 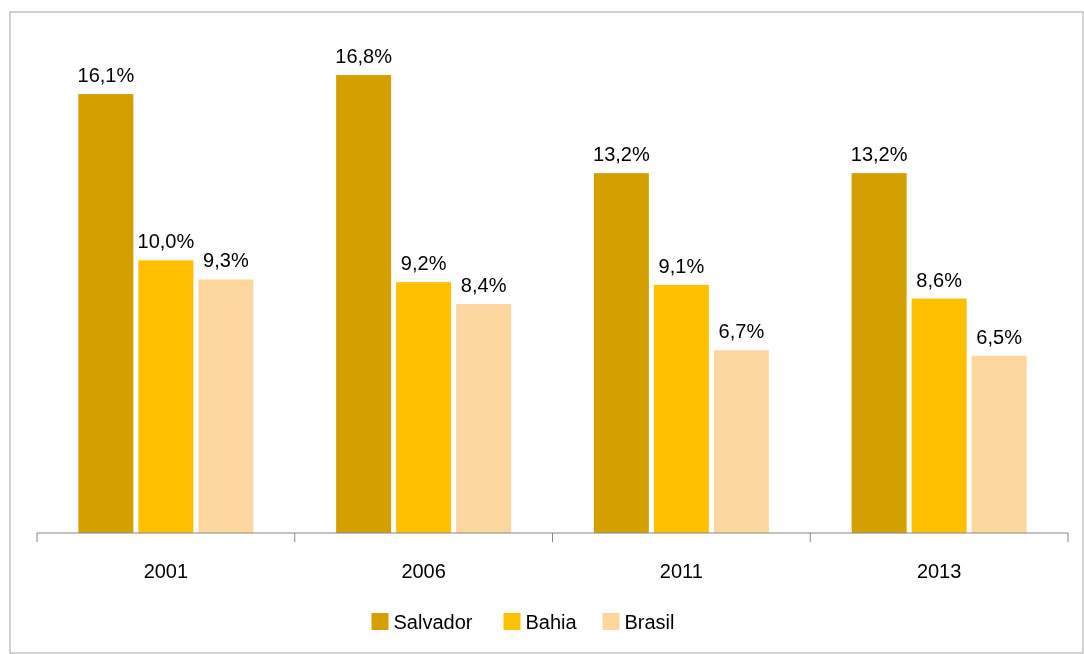 I want to click on data-label: 6,5%, so click(x=999, y=336).